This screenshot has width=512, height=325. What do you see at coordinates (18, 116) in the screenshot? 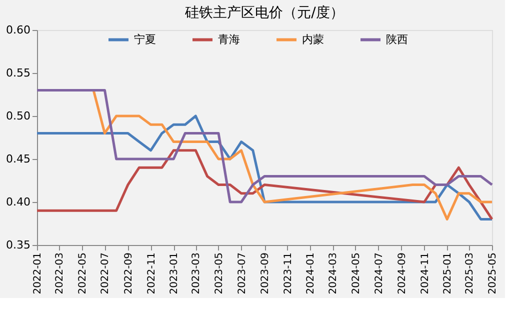
I see `y-tick-label: 0.50` at bounding box center [18, 116].